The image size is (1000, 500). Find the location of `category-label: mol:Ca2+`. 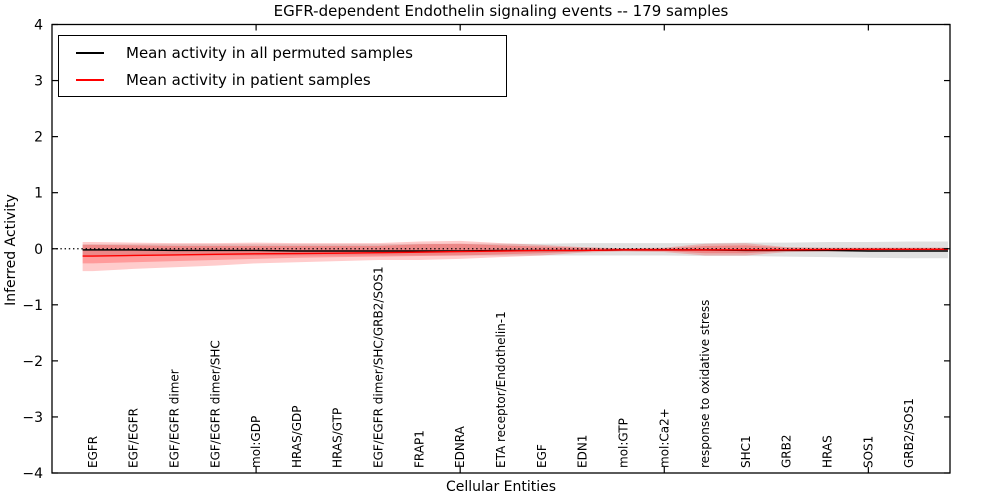

category-label: mol:Ca2+ is located at coordinates (664, 438).